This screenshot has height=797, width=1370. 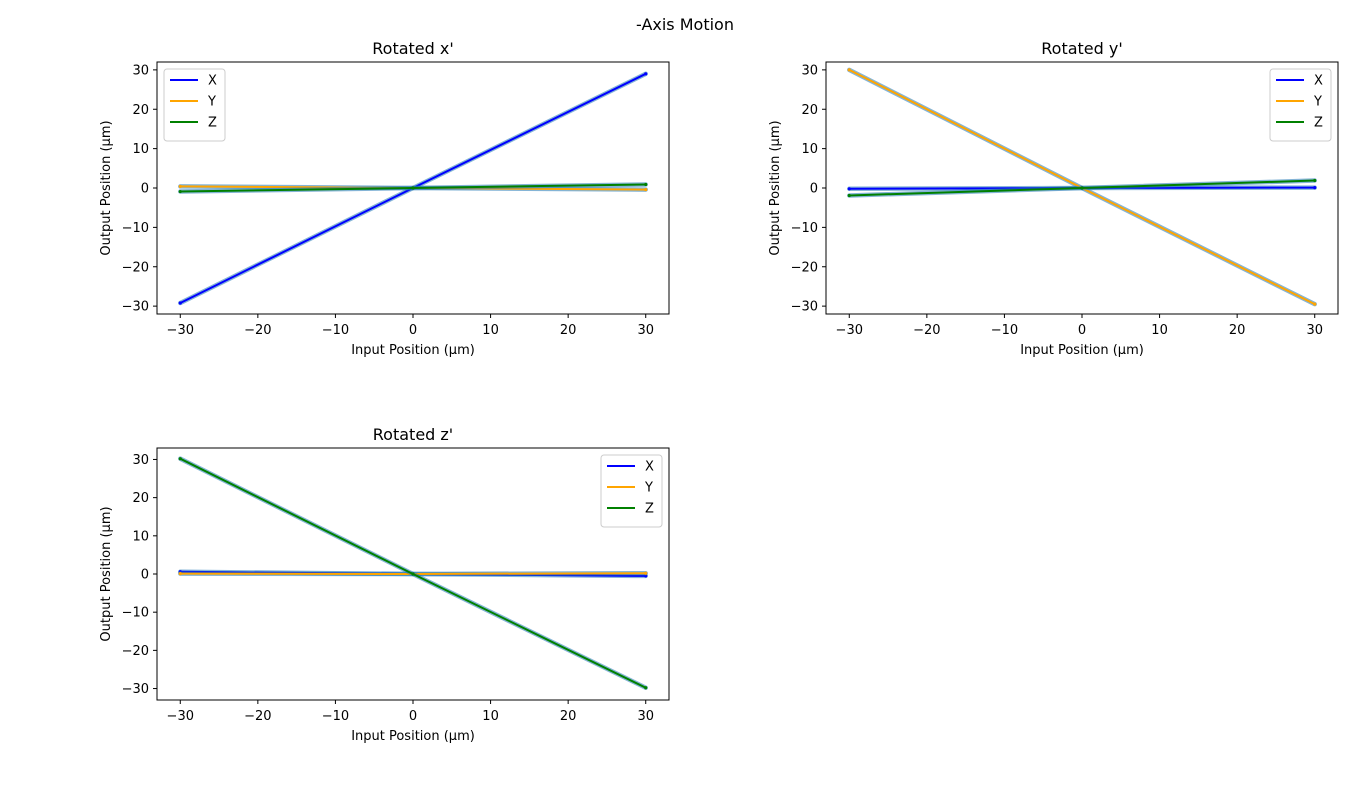 I want to click on subplot-title: Rotated z', so click(x=413, y=434).